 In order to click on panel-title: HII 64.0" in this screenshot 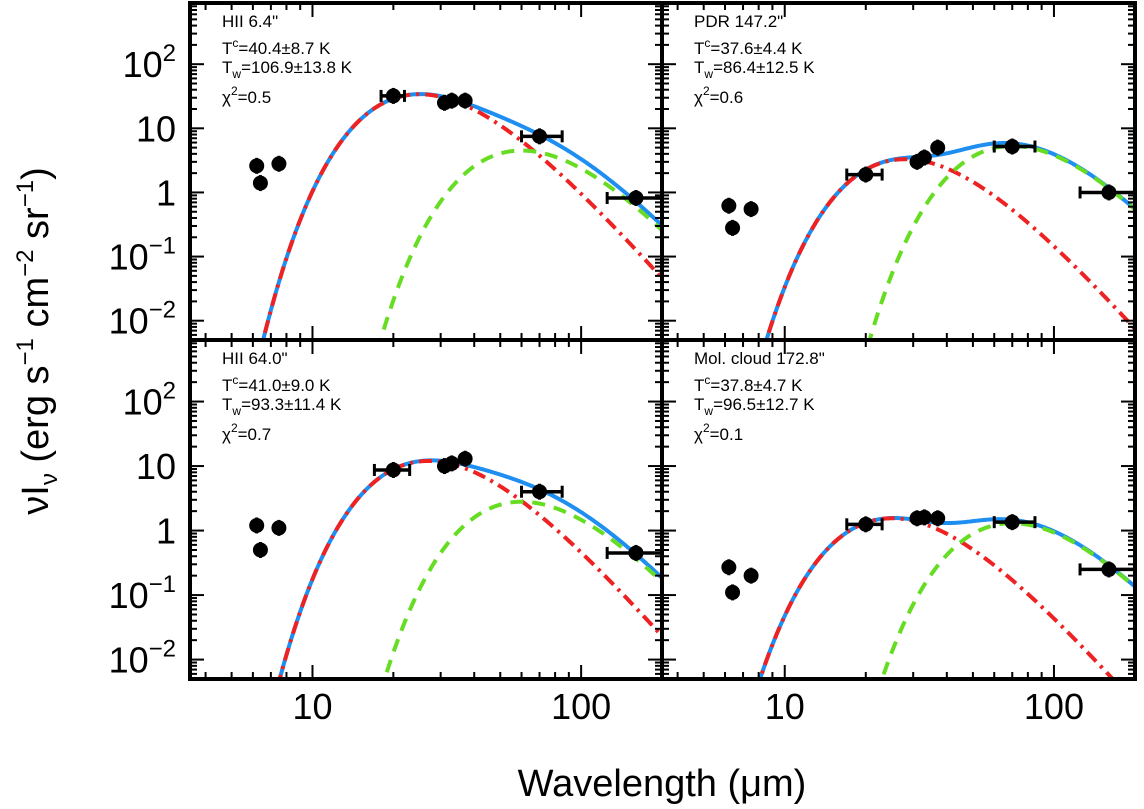, I will do `click(255, 358)`.